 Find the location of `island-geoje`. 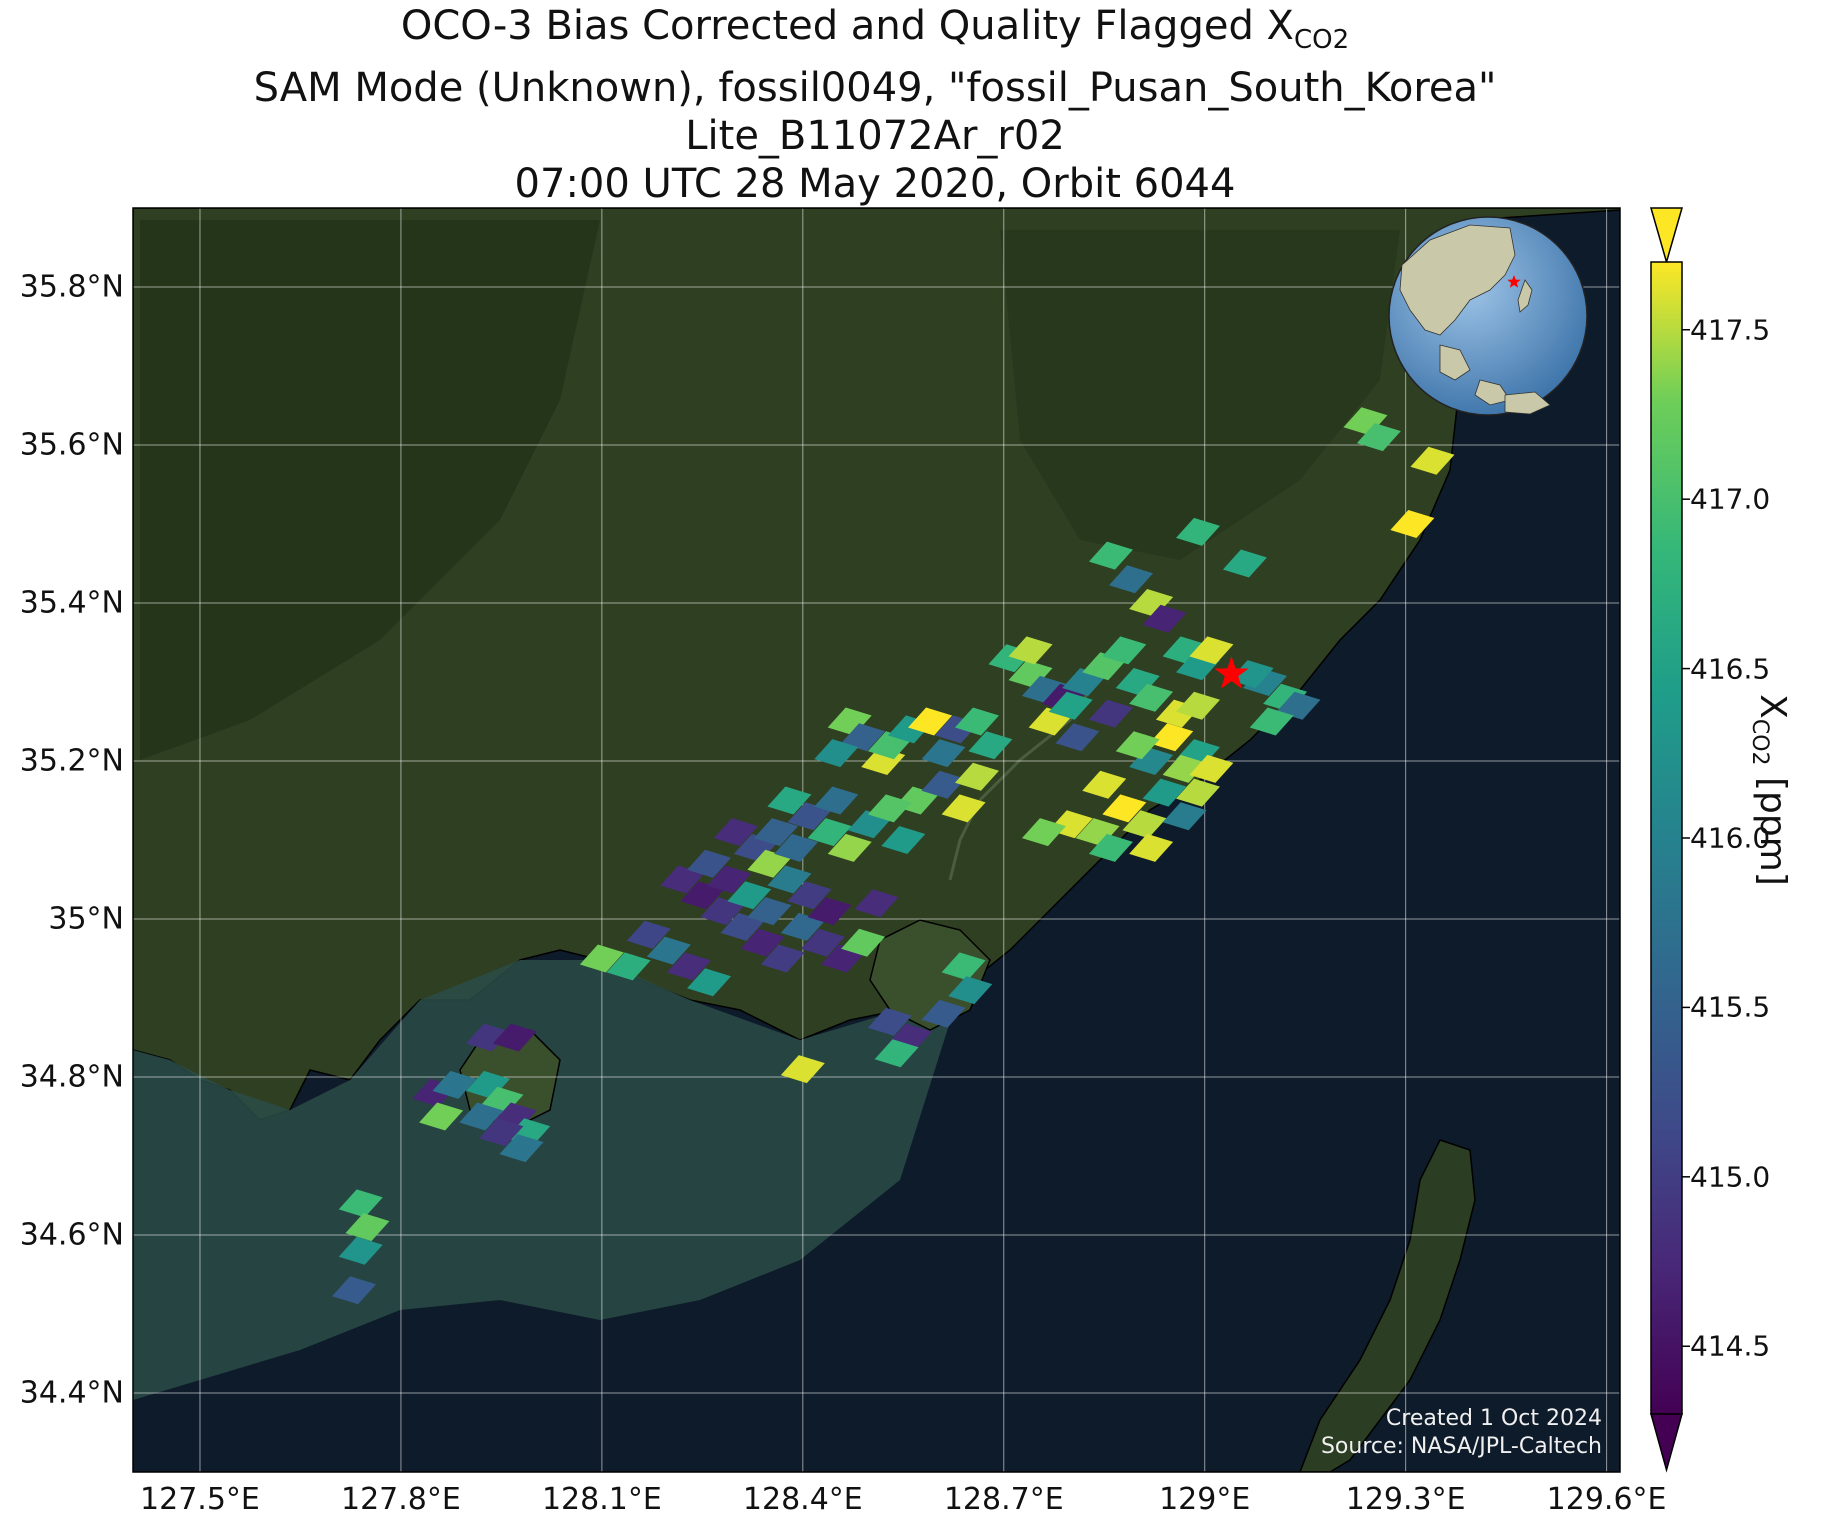

island-geoje is located at coordinates (930, 975).